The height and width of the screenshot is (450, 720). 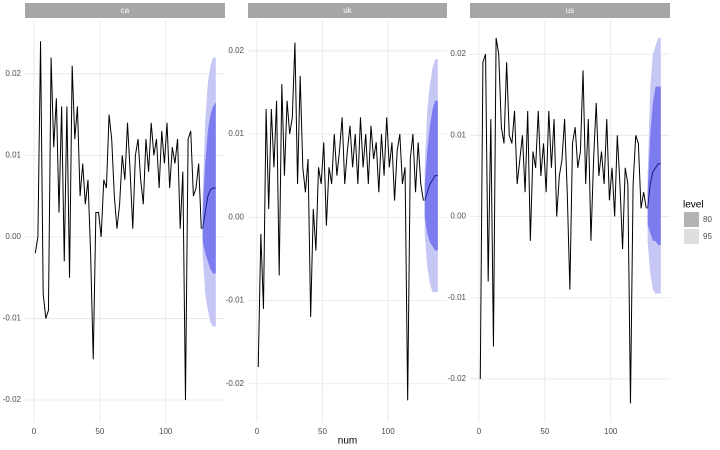 I want to click on legend-label: 95, so click(x=707, y=236).